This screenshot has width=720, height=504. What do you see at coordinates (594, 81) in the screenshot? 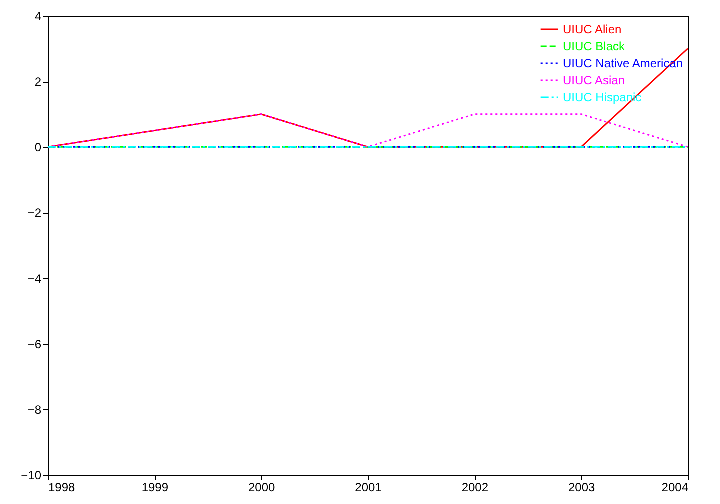
I see `legend-label: UIUC Asian` at bounding box center [594, 81].